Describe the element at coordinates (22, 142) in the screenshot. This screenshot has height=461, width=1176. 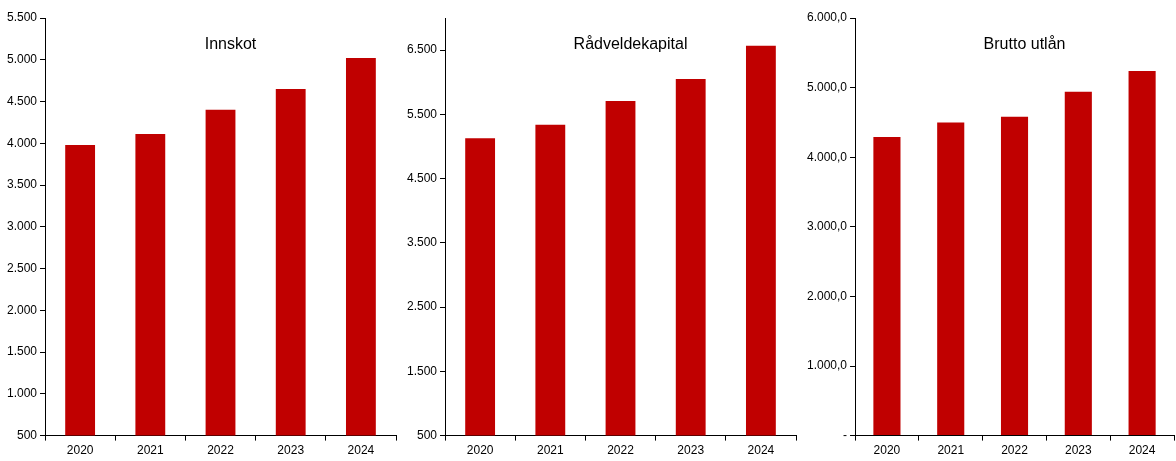
I see `y-tick-label: 4.000` at that location.